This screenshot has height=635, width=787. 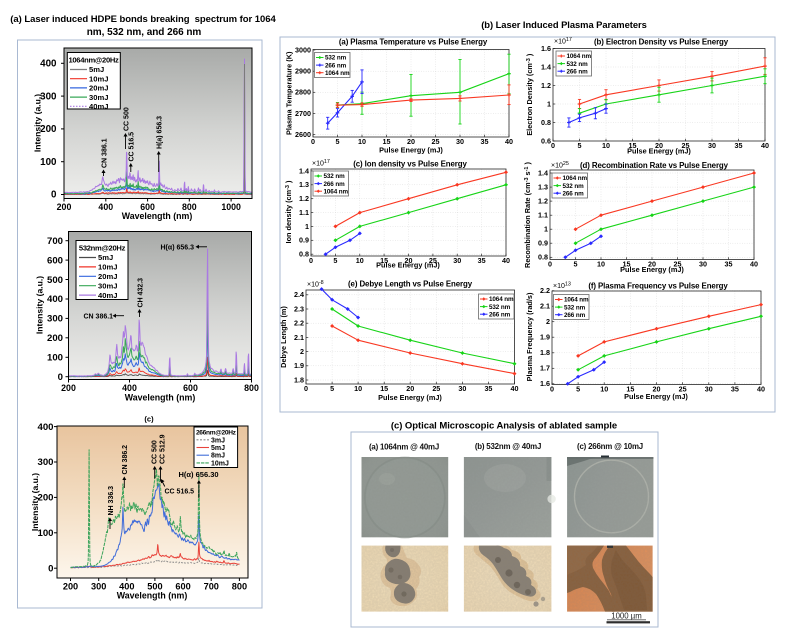 What do you see at coordinates (404, 447) in the screenshot?
I see `svg-text: (a) 1064nm @ 40mJ` at bounding box center [404, 447].